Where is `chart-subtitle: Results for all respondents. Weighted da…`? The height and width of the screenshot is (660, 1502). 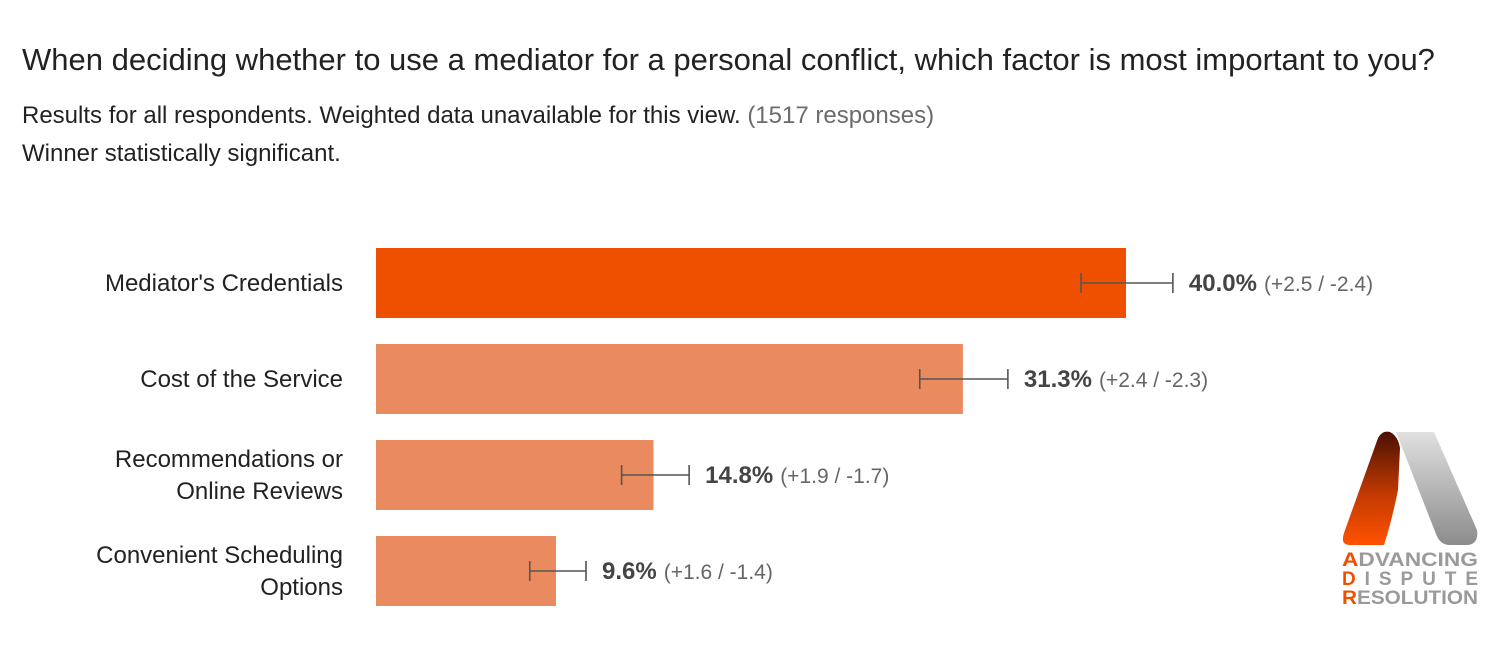 chart-subtitle: Results for all respondents. Weighted da… is located at coordinates (478, 116).